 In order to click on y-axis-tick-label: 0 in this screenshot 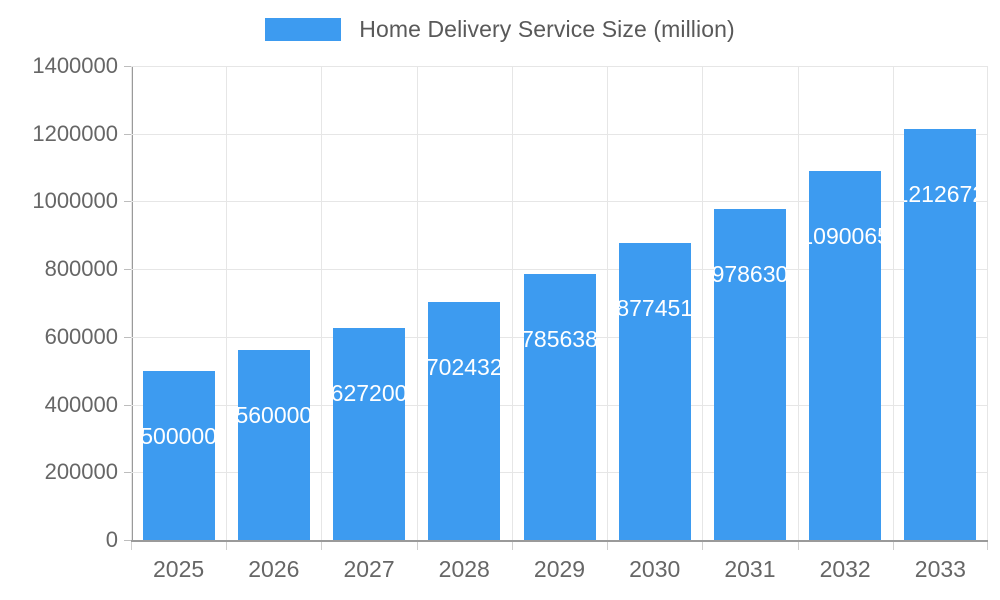, I will do `click(111, 539)`.